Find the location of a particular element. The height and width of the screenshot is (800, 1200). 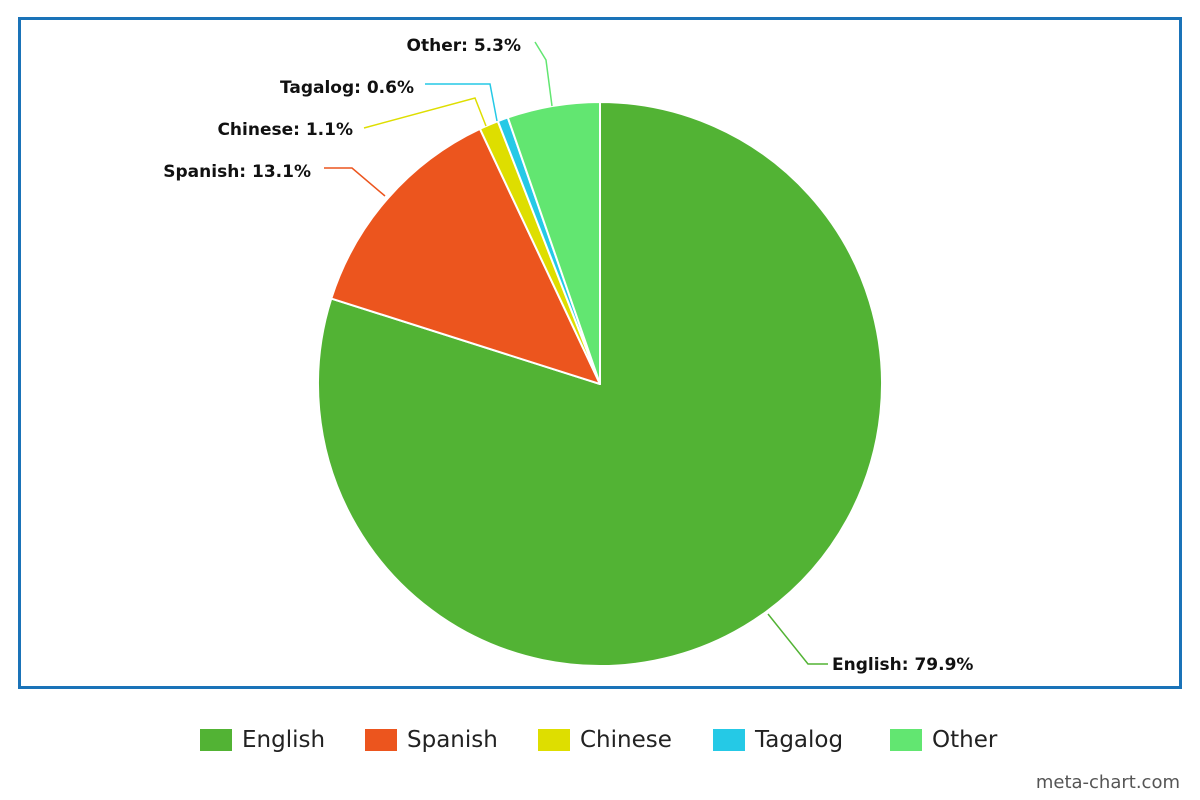

leader-line-tagalog is located at coordinates (461, 102).